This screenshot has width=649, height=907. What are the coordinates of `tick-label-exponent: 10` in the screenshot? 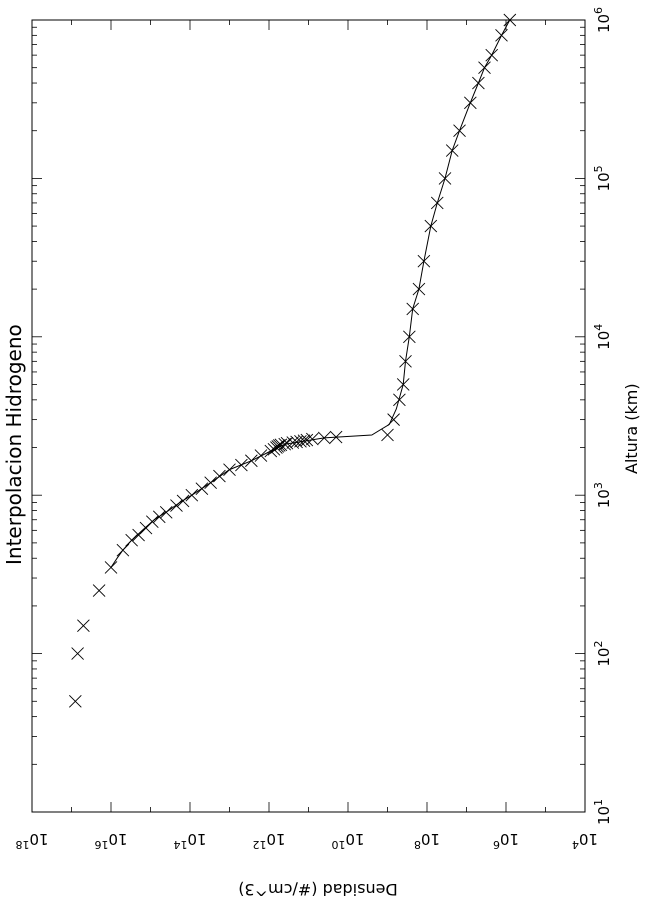 It's located at (338, 844).